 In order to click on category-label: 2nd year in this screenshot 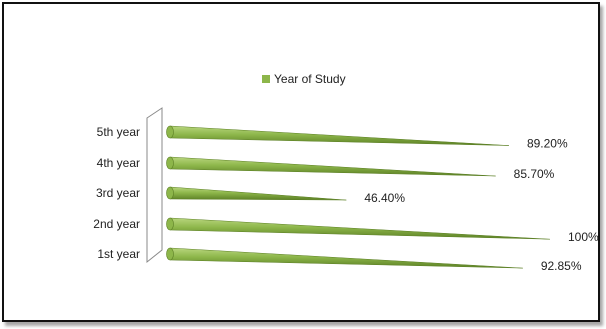, I will do `click(116, 224)`.